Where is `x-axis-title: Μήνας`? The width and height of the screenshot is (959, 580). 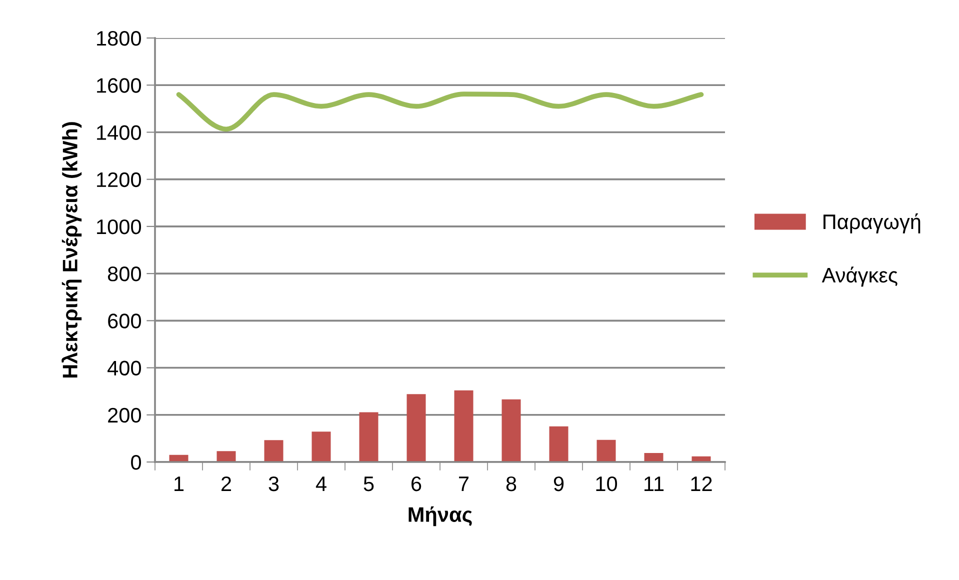 x-axis-title: Μήνας is located at coordinates (440, 516).